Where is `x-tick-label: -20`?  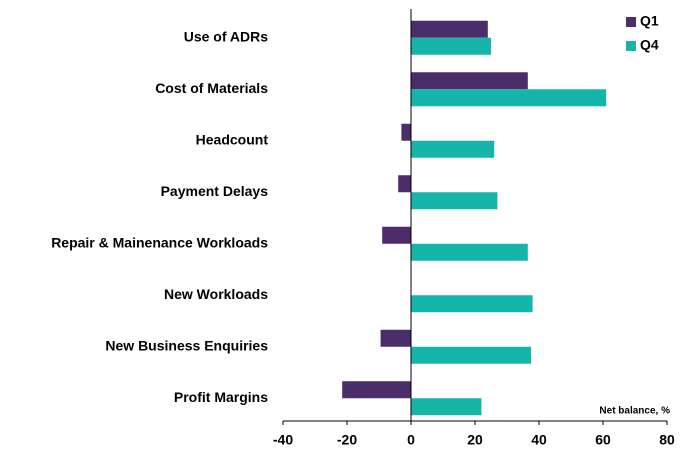 x-tick-label: -20 is located at coordinates (347, 440).